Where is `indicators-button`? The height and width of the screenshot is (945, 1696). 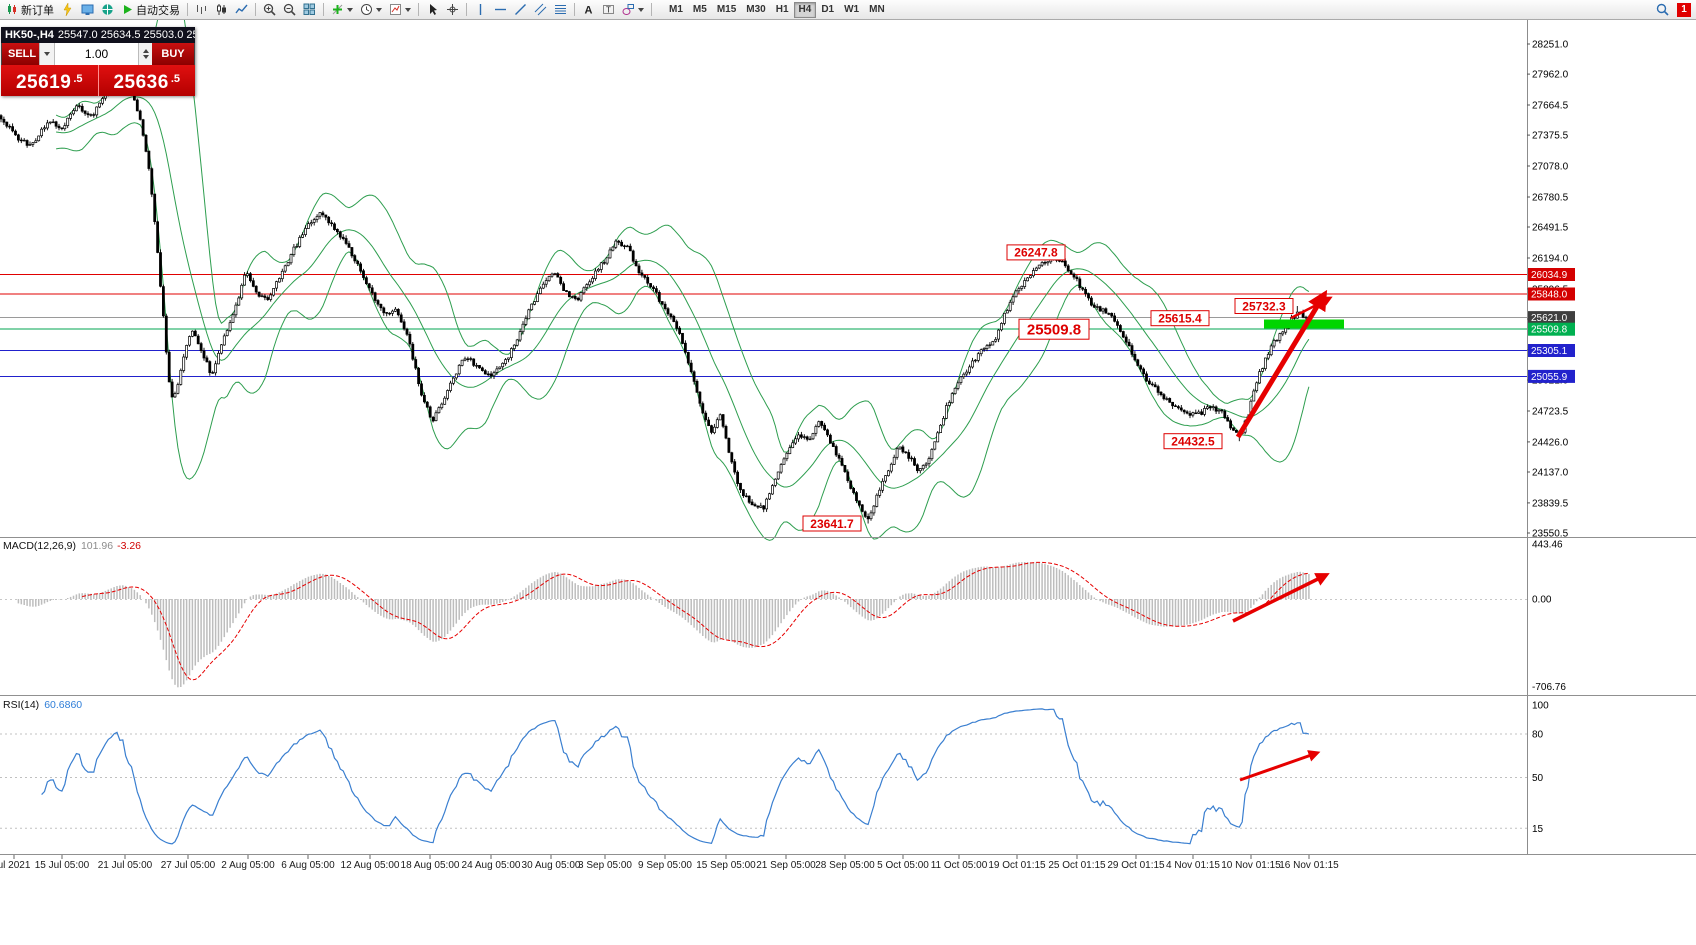 indicators-button is located at coordinates (342, 9).